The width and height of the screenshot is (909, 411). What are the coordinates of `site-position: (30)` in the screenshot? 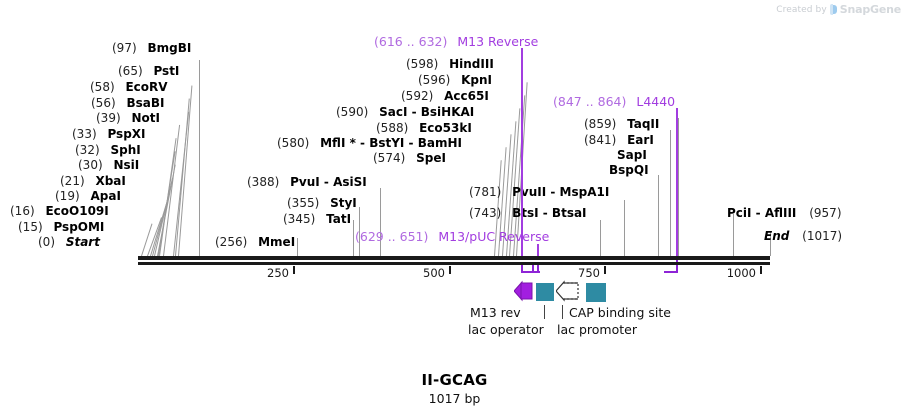 It's located at (90, 165).